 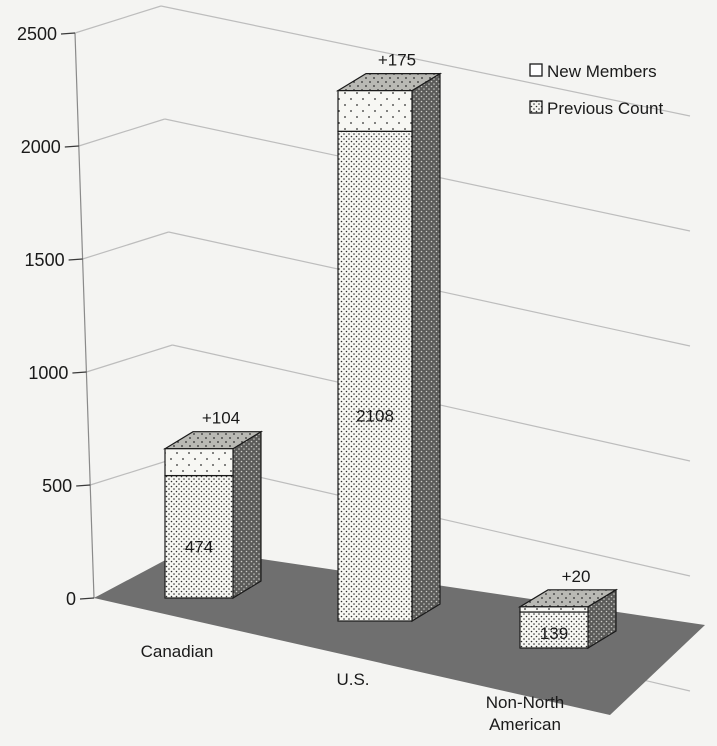 I want to click on legend-label-new-members: New Members, so click(x=602, y=71).